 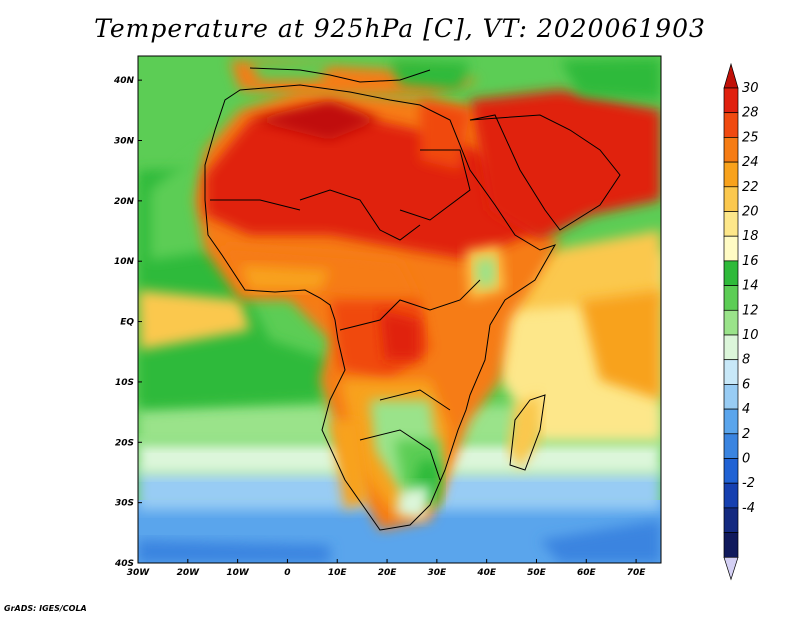 I want to click on colorbar-label: -2, so click(x=748, y=483).